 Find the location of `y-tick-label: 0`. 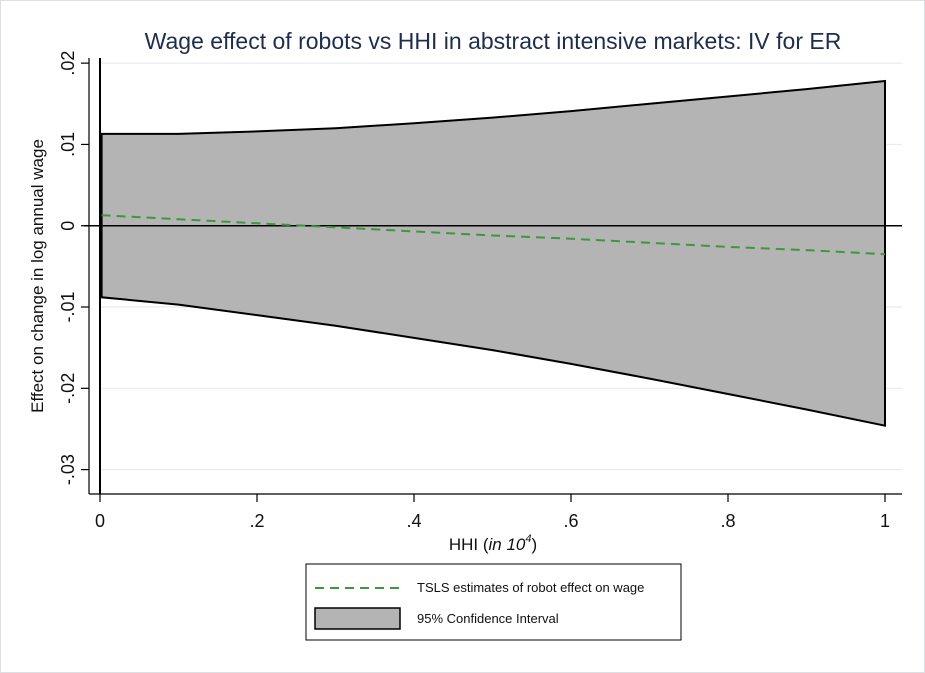

y-tick-label: 0 is located at coordinates (68, 226).